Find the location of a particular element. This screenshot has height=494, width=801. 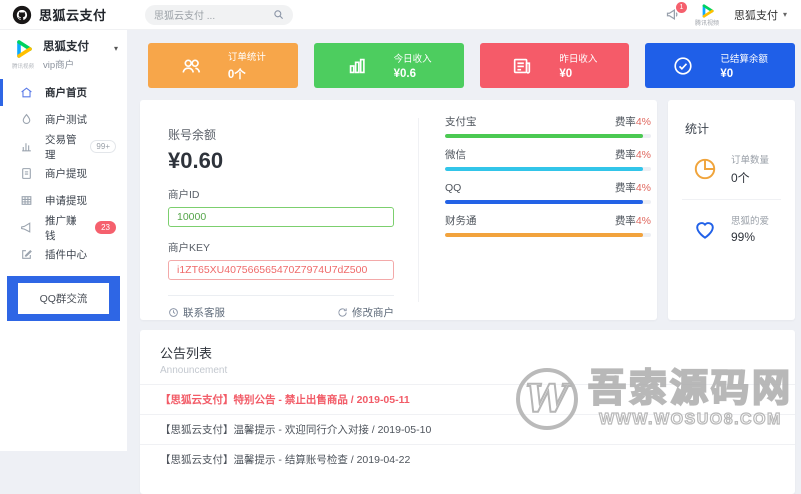

stat-row-love: 思狐的爱 99% is located at coordinates (731, 228).